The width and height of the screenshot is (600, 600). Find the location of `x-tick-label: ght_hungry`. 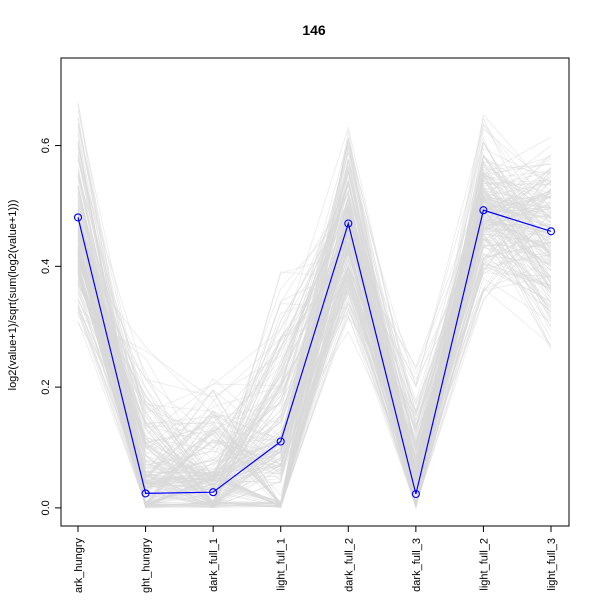

x-tick-label: ght_hungry is located at coordinates (147, 566).